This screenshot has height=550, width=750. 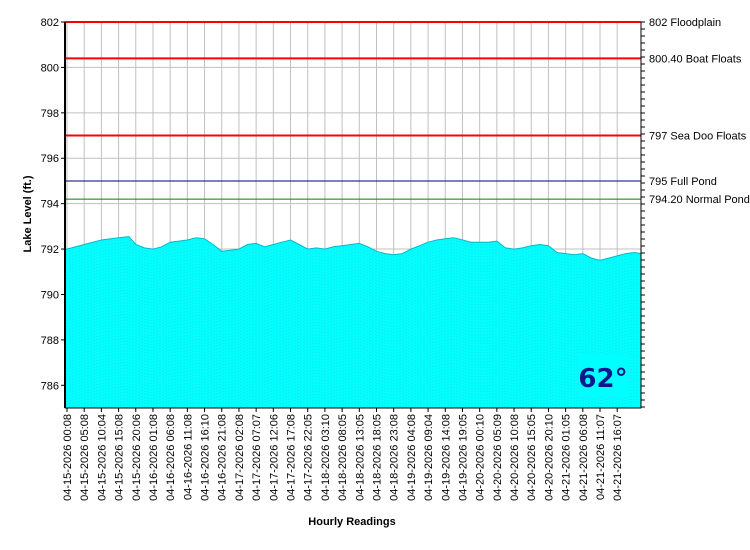 What do you see at coordinates (343, 457) in the screenshot?
I see `x-tick-label: 04-18-2026 08:05` at bounding box center [343, 457].